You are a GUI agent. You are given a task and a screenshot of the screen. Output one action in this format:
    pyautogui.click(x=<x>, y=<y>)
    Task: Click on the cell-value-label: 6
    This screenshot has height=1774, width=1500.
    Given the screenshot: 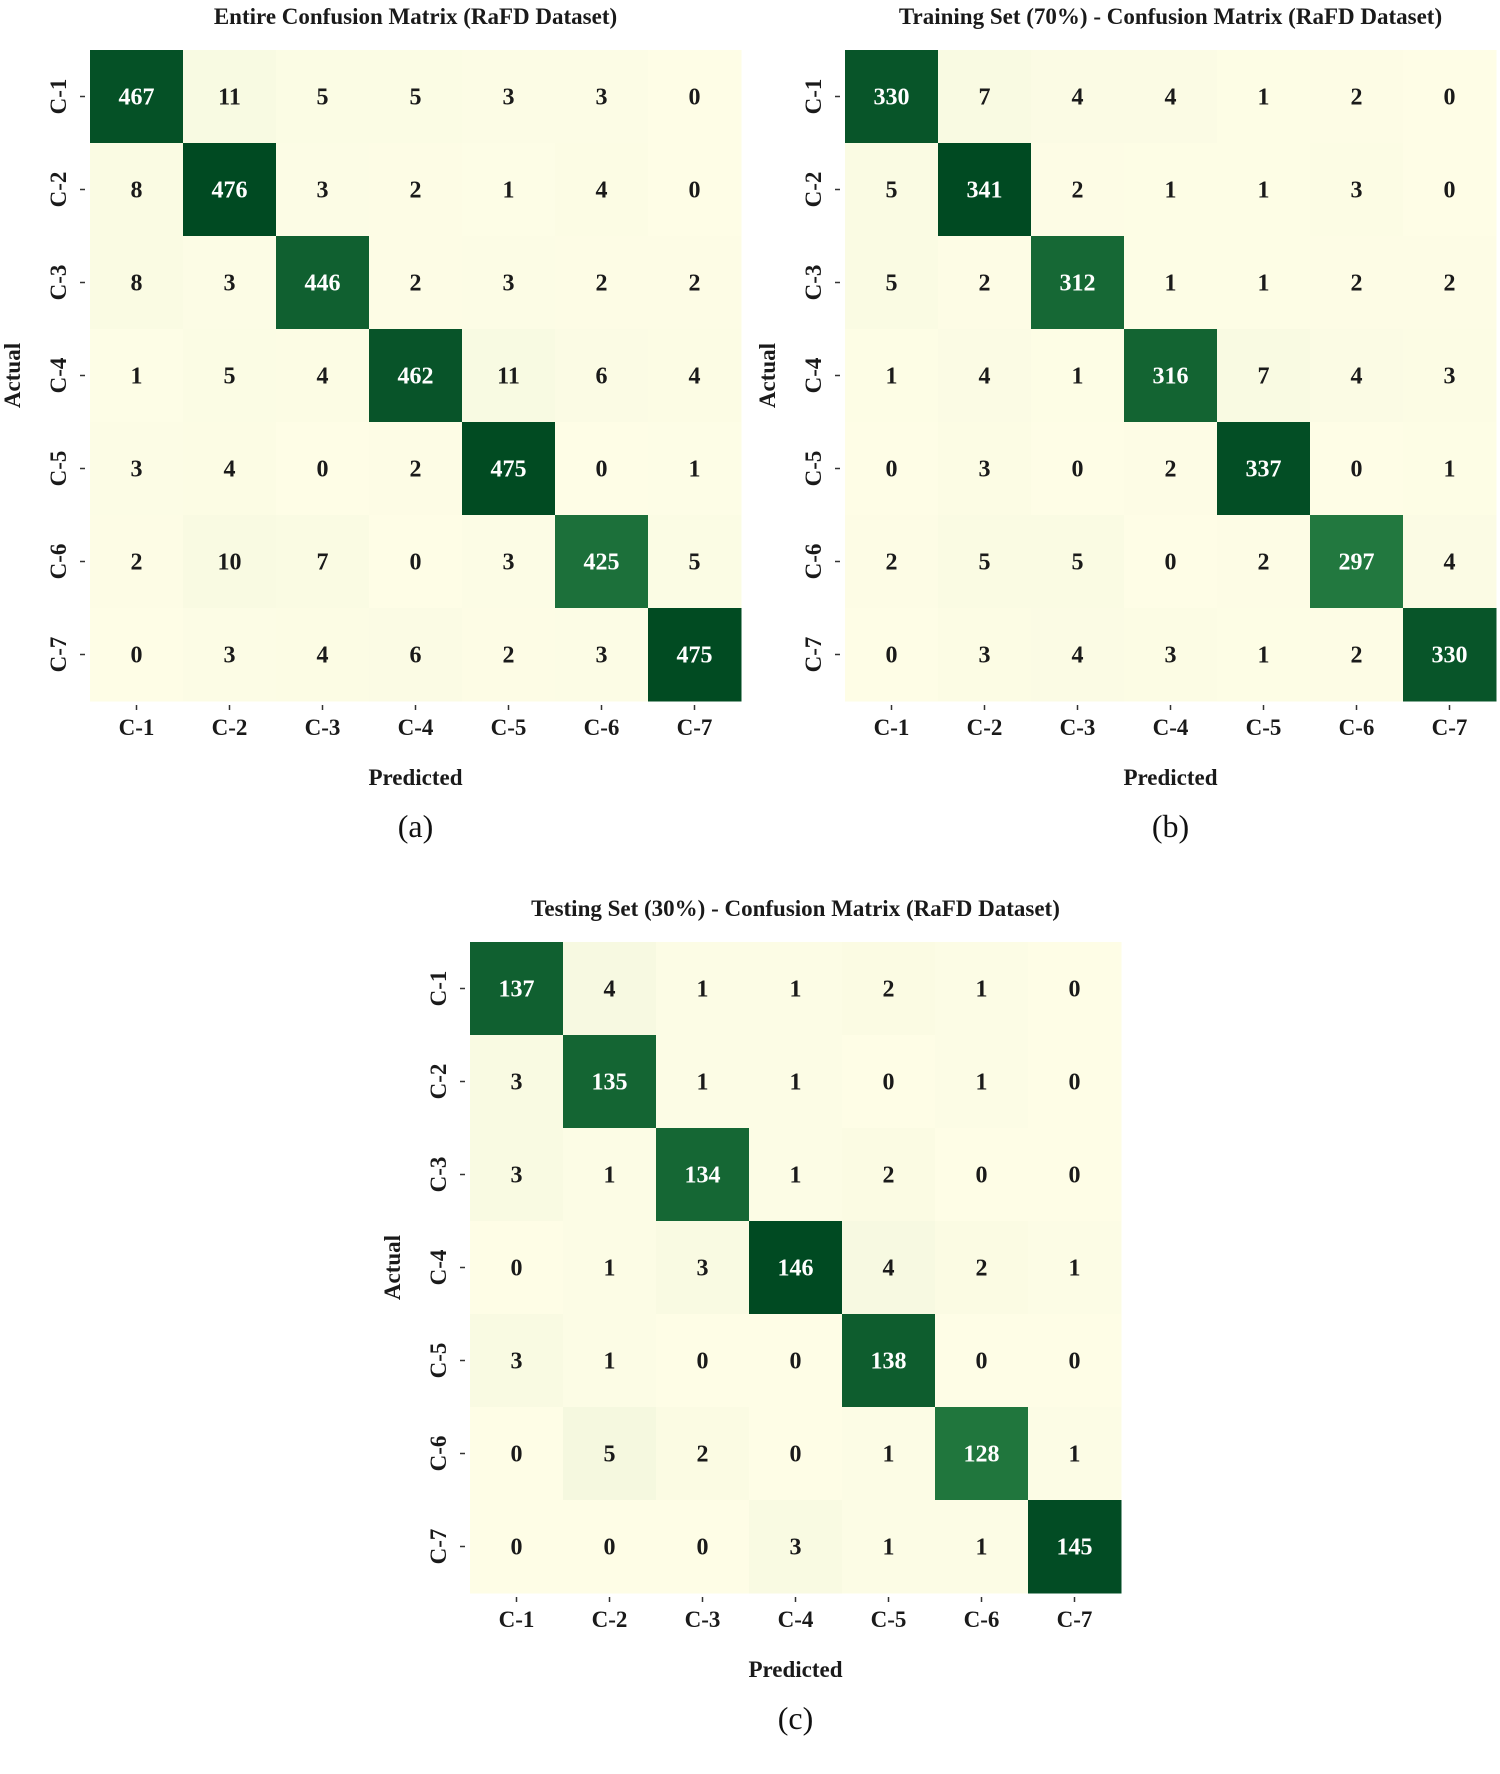 What is the action you would take?
    pyautogui.click(x=602, y=377)
    